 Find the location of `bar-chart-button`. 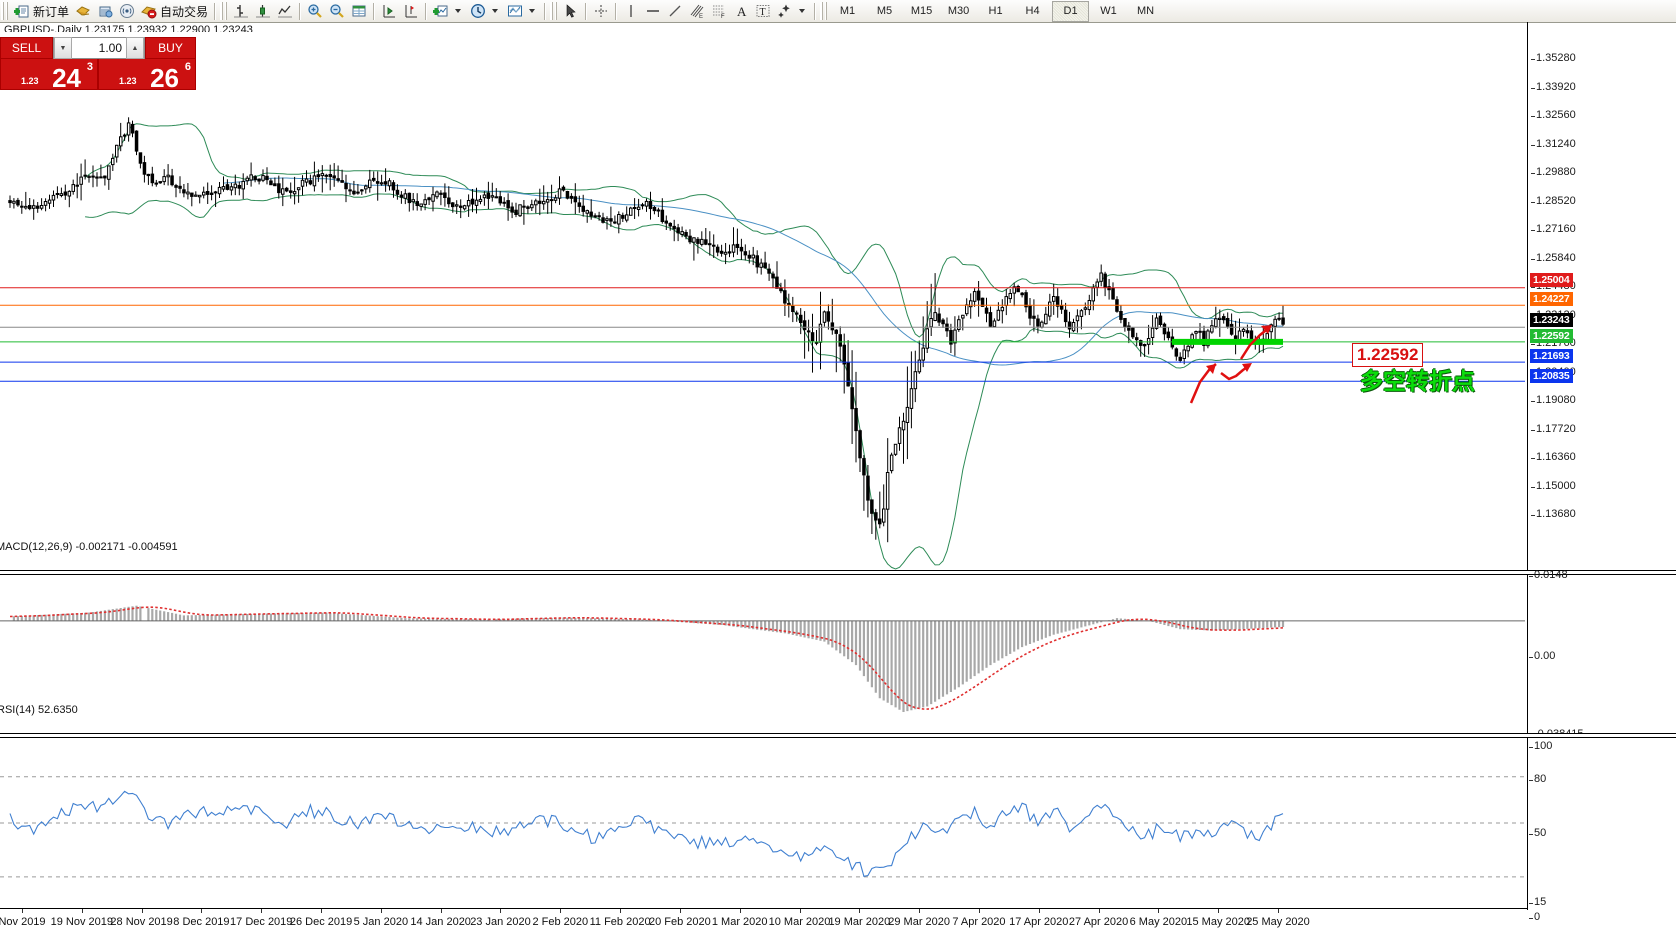

bar-chart-button is located at coordinates (241, 11).